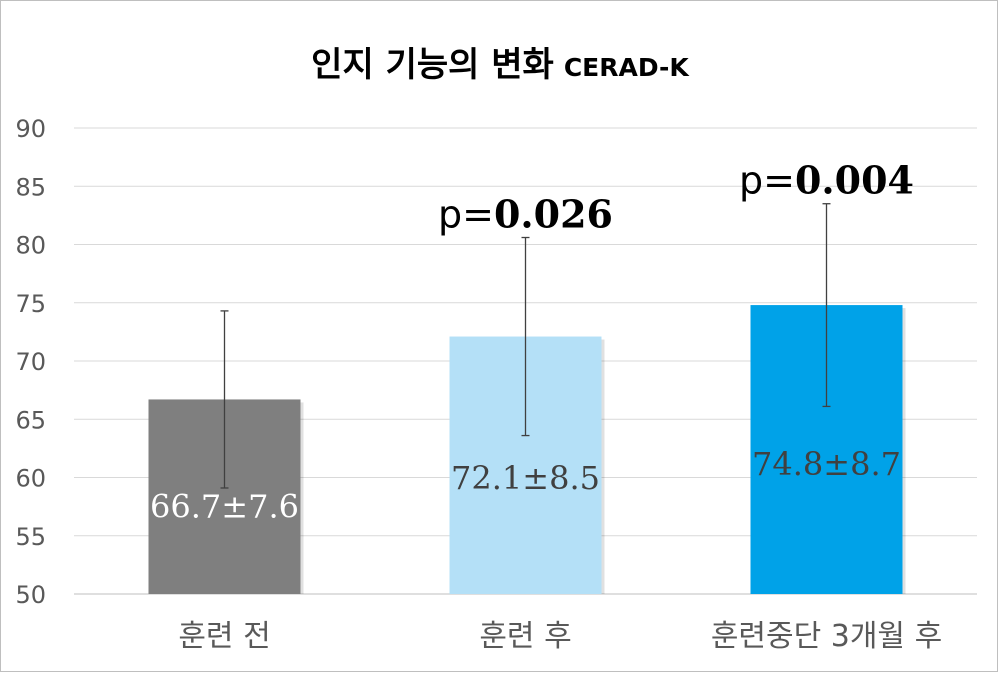 Image resolution: width=1000 pixels, height=674 pixels. I want to click on data-label: 72.1±8.5, so click(525, 478).